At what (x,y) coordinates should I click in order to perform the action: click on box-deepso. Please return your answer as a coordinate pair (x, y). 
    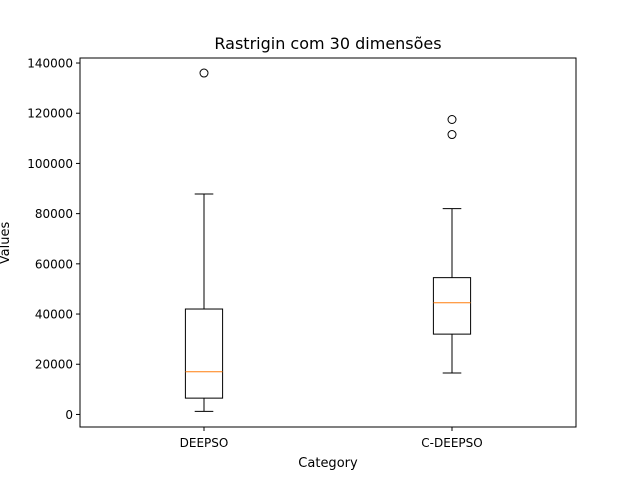
    Looking at the image, I should click on (204, 240).